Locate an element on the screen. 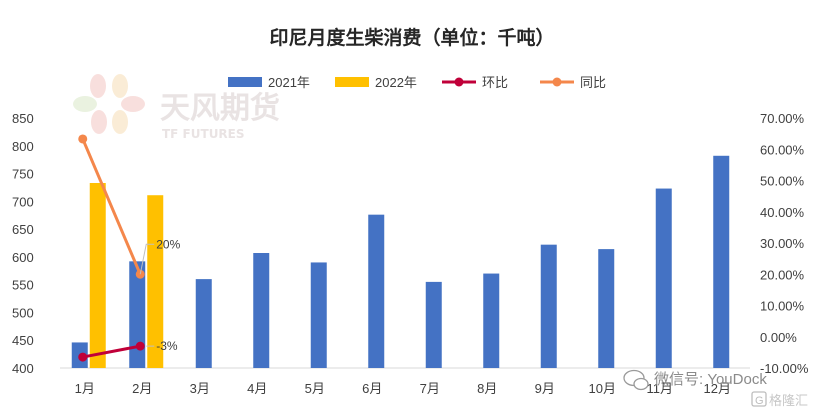 The image size is (825, 414). y-right-tick-label: 30.00% is located at coordinates (782, 243).